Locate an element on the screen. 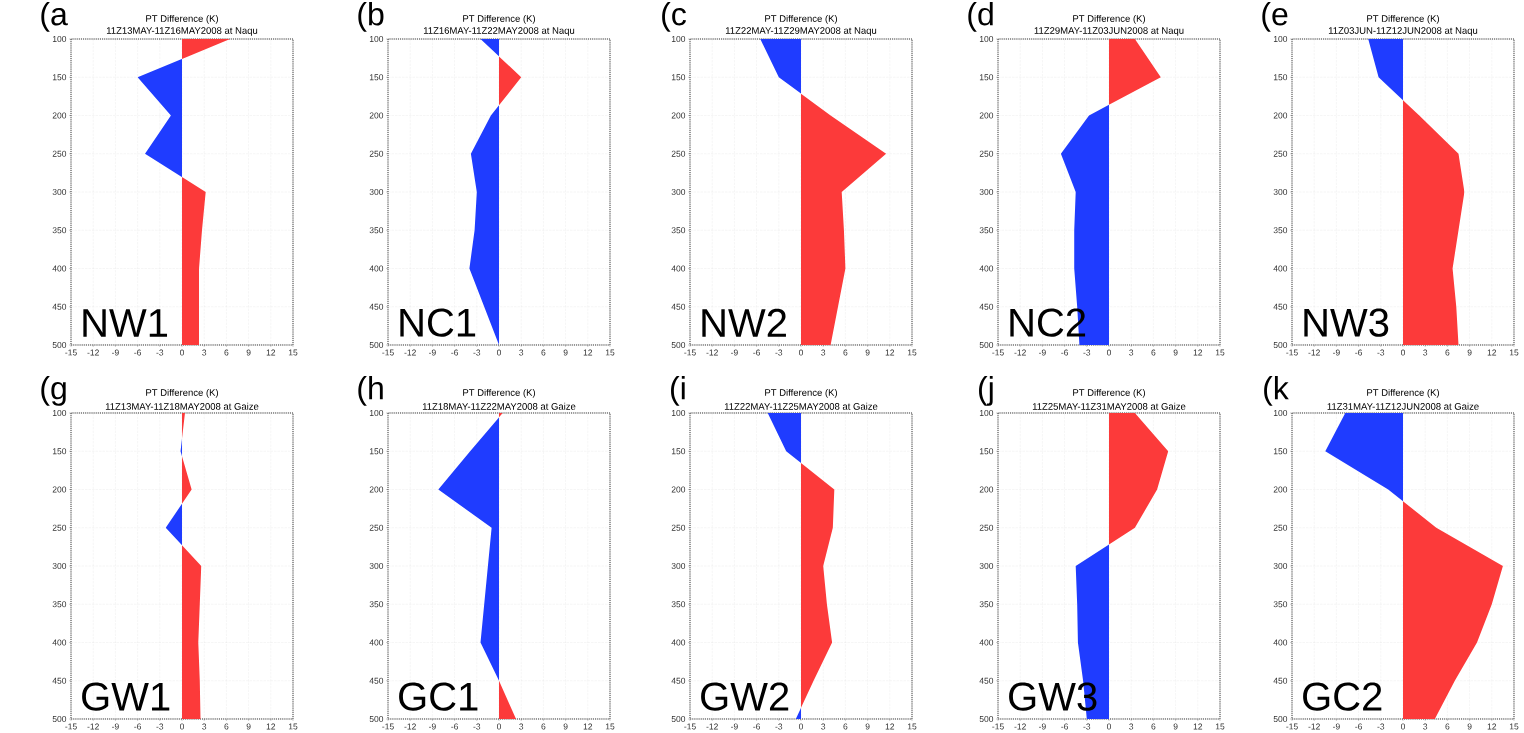 This screenshot has height=733, width=1524. text: (b is located at coordinates (371, 16).